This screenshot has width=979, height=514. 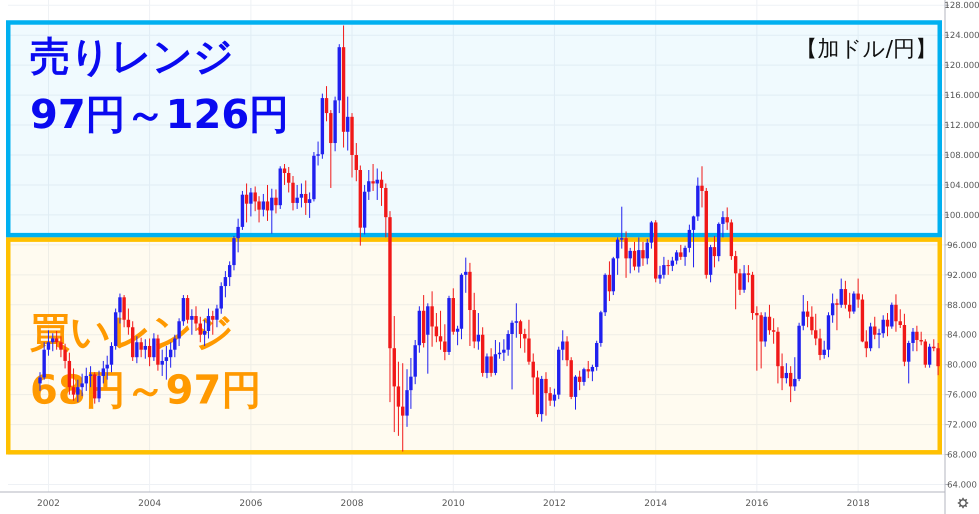 I want to click on y-tick-label: 88.000, so click(x=962, y=305).